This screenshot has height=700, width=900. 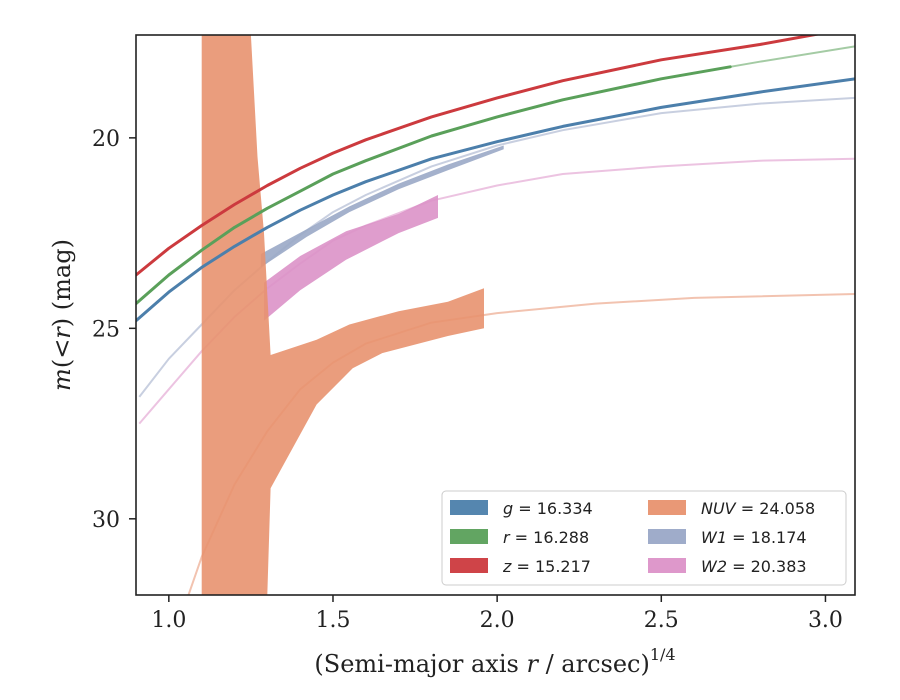 I want to click on x-tick-label: 3.0, so click(x=825, y=620).